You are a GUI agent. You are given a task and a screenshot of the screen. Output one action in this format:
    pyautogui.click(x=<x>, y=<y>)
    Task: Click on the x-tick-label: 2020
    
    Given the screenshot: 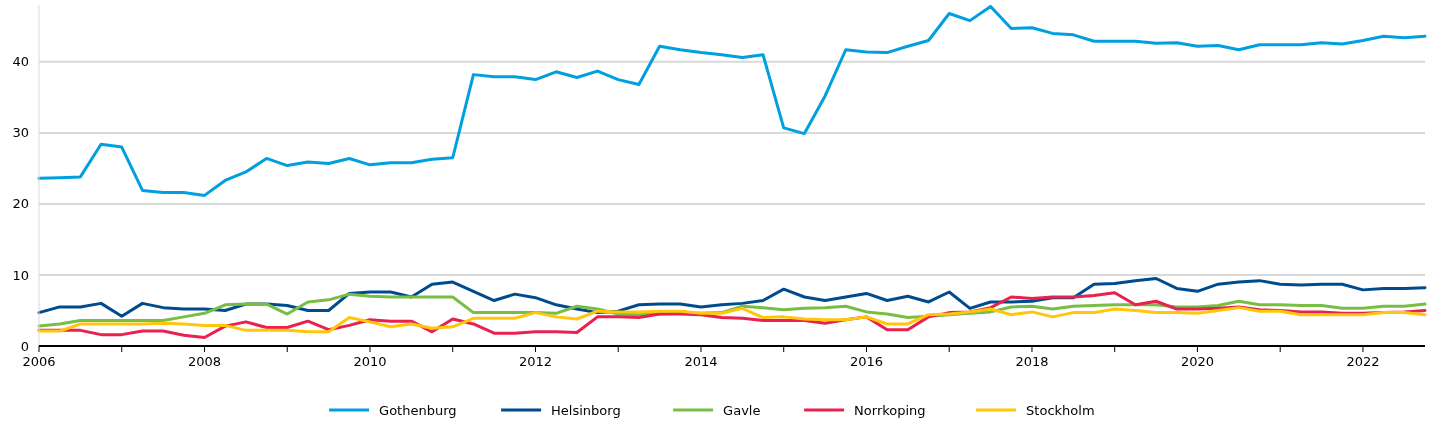 What is the action you would take?
    pyautogui.click(x=1197, y=361)
    